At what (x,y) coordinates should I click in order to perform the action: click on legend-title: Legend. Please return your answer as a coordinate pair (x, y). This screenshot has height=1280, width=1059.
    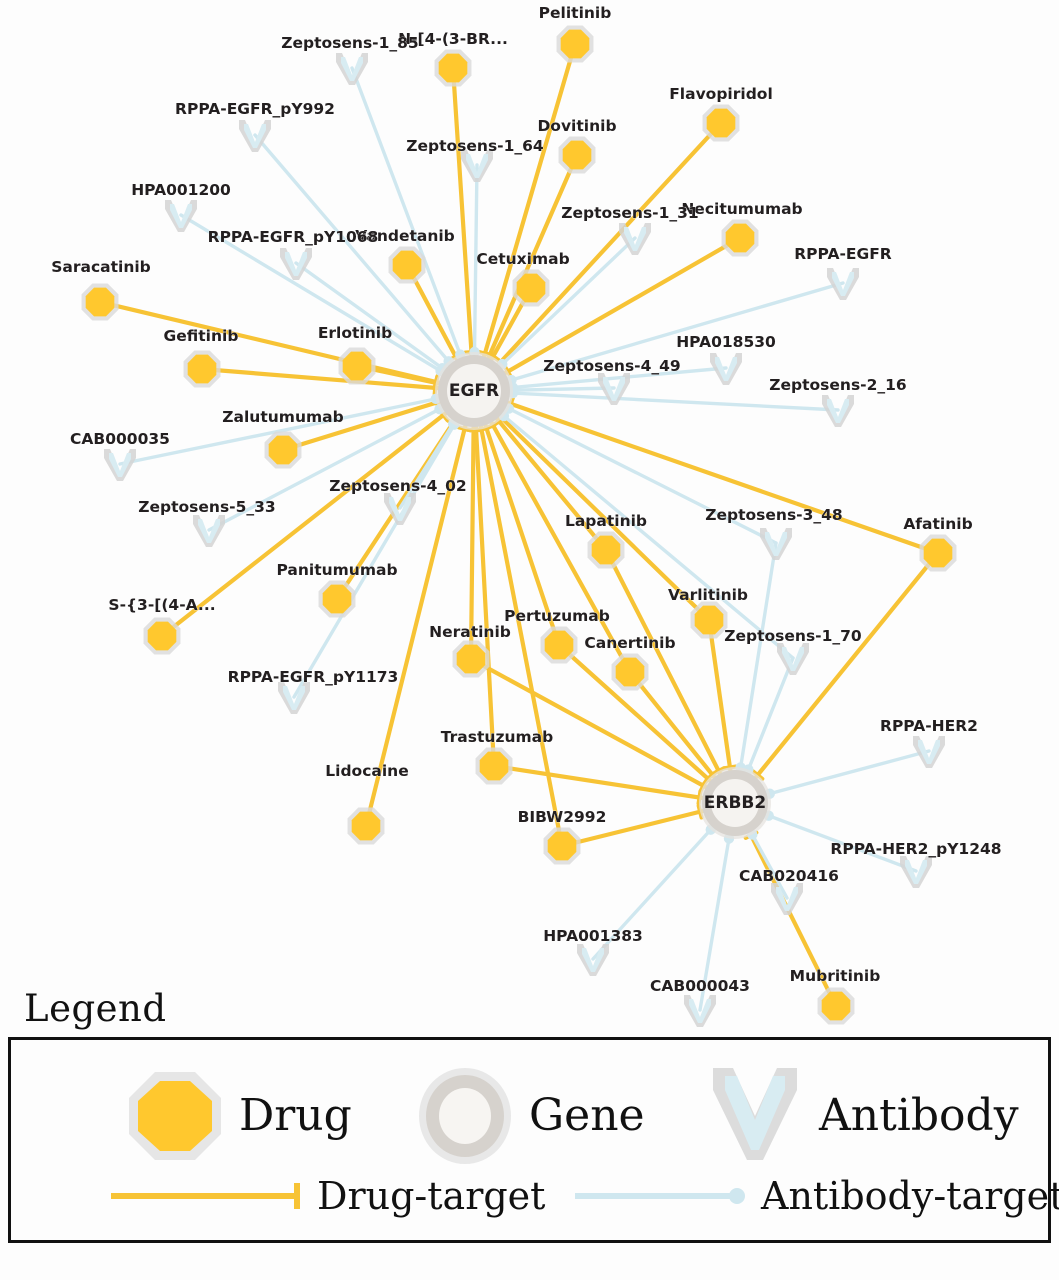
    Looking at the image, I should click on (95, 1008).